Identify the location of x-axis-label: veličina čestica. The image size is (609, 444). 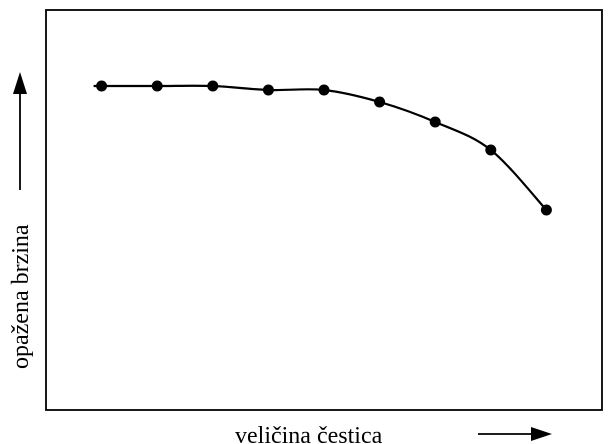
(309, 433).